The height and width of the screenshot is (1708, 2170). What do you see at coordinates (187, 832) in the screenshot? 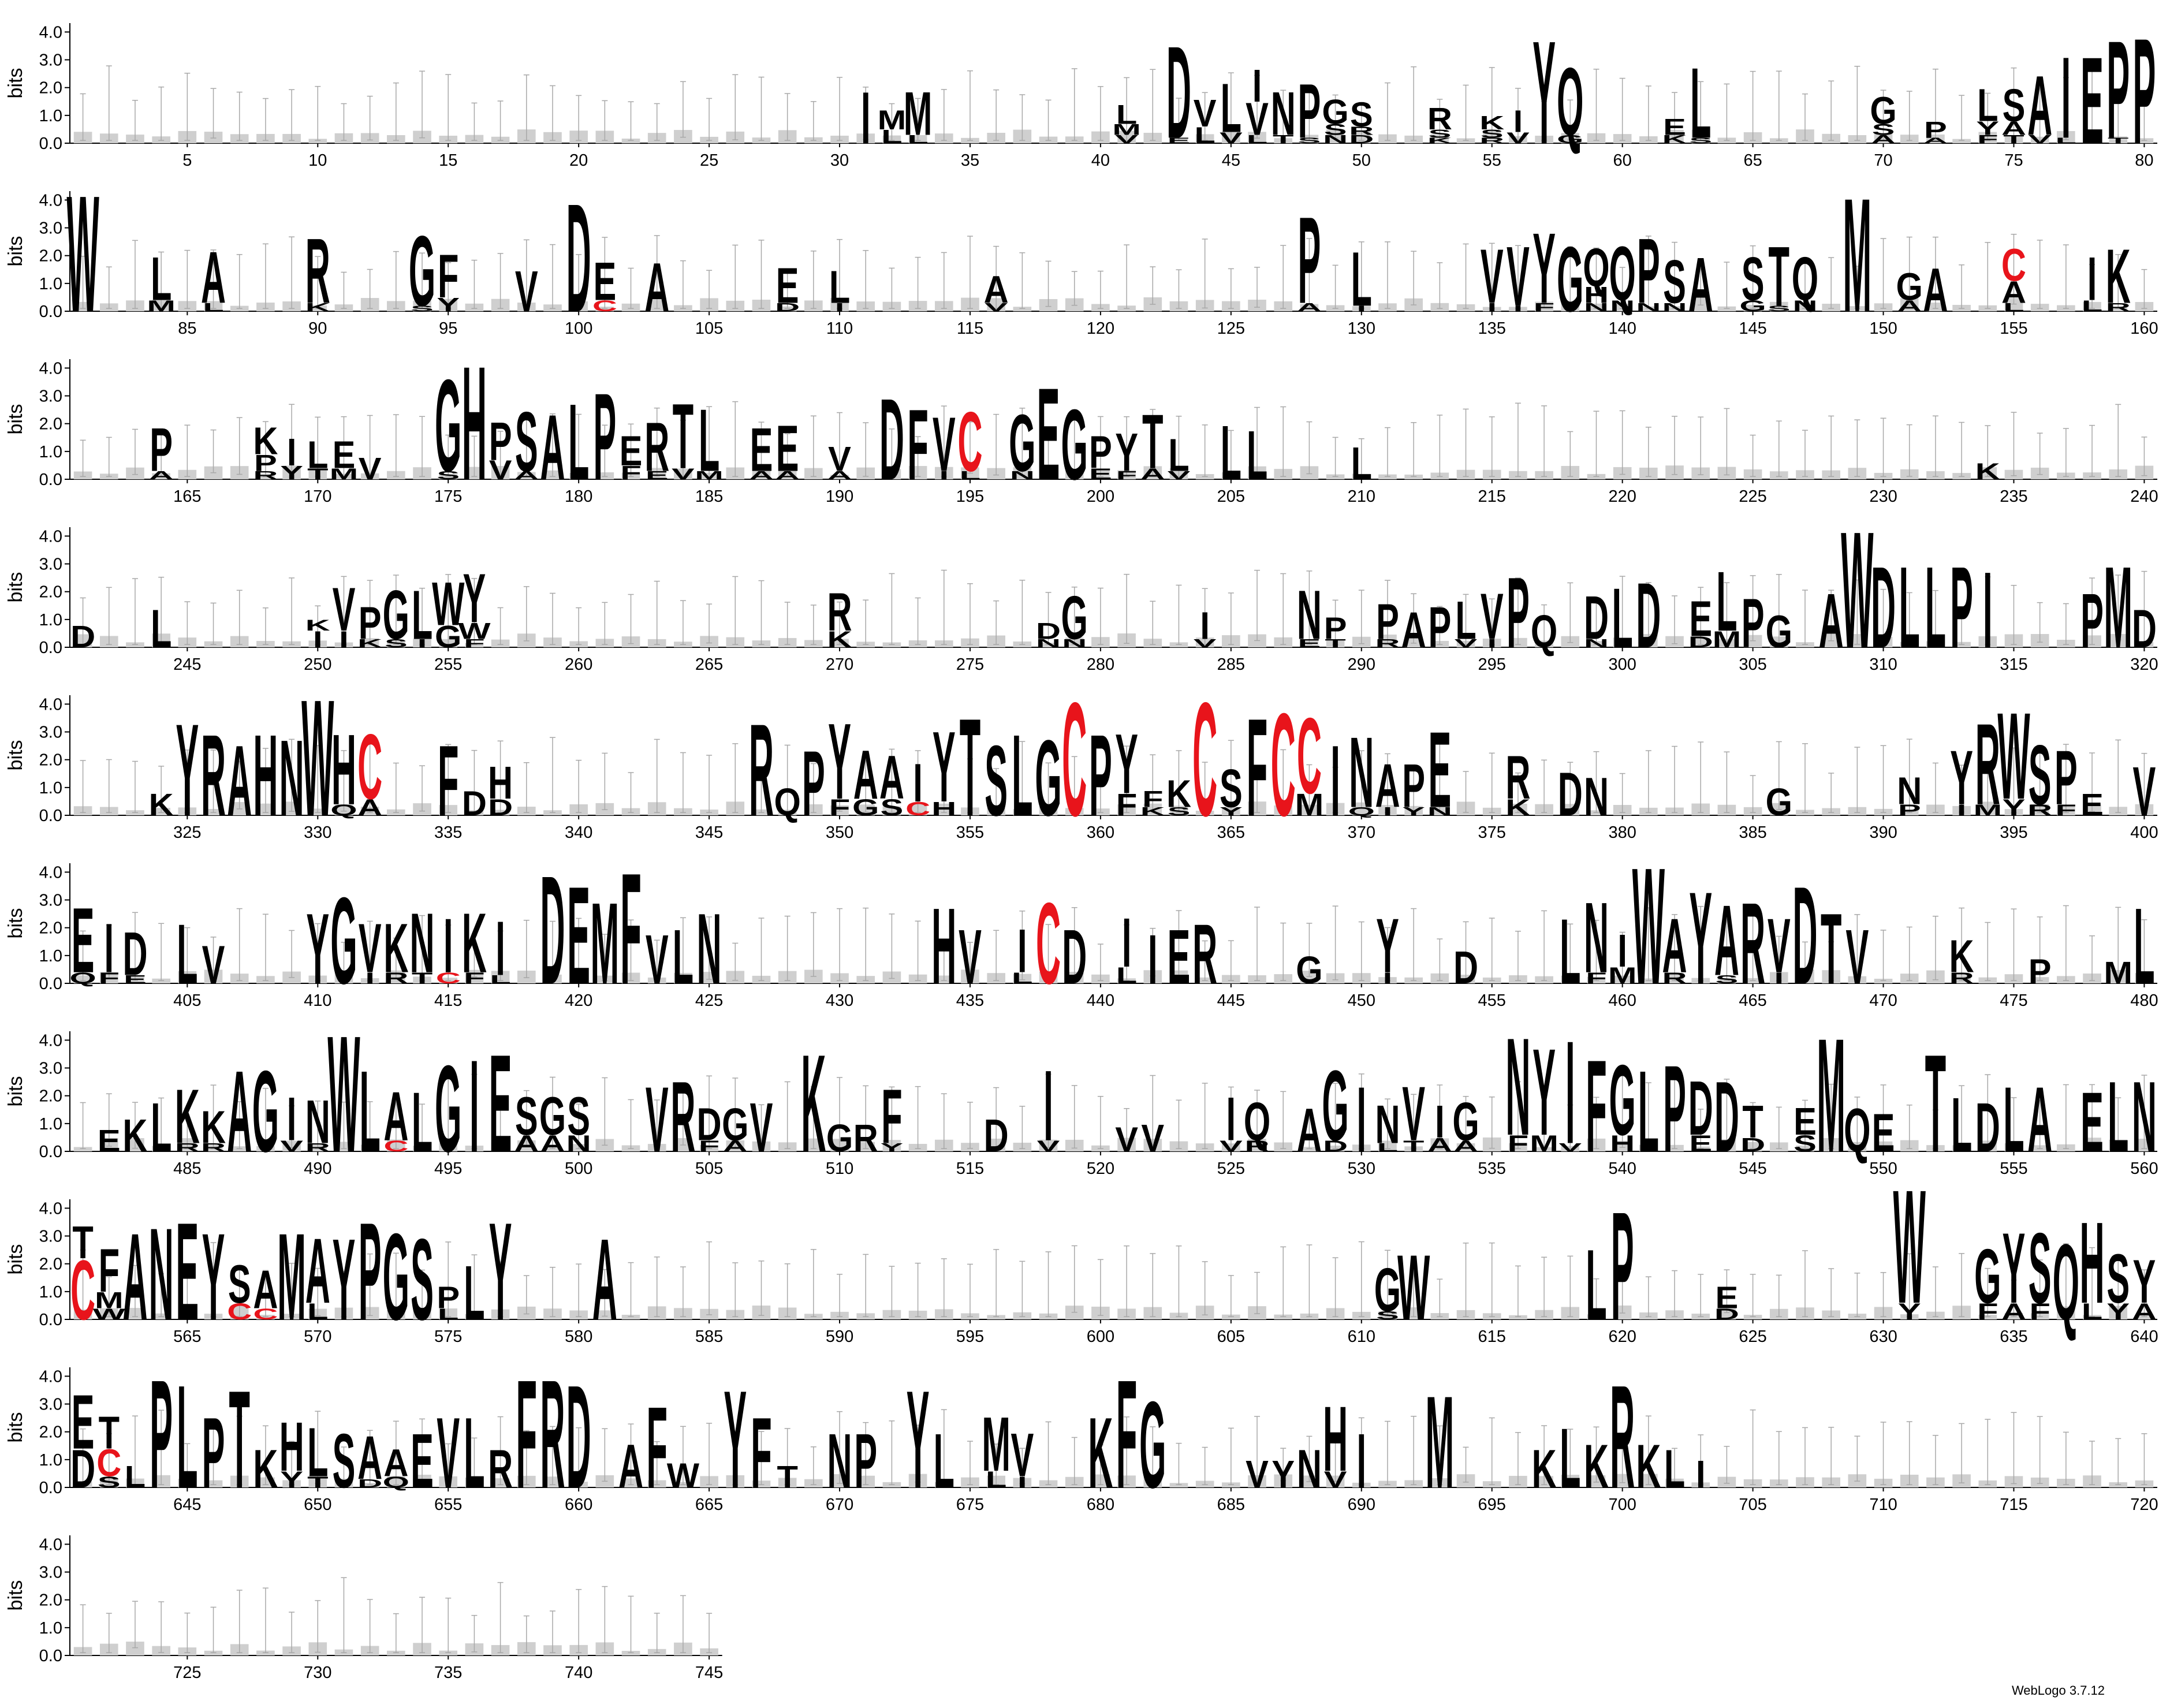
I see `x-tick-label: 325` at bounding box center [187, 832].